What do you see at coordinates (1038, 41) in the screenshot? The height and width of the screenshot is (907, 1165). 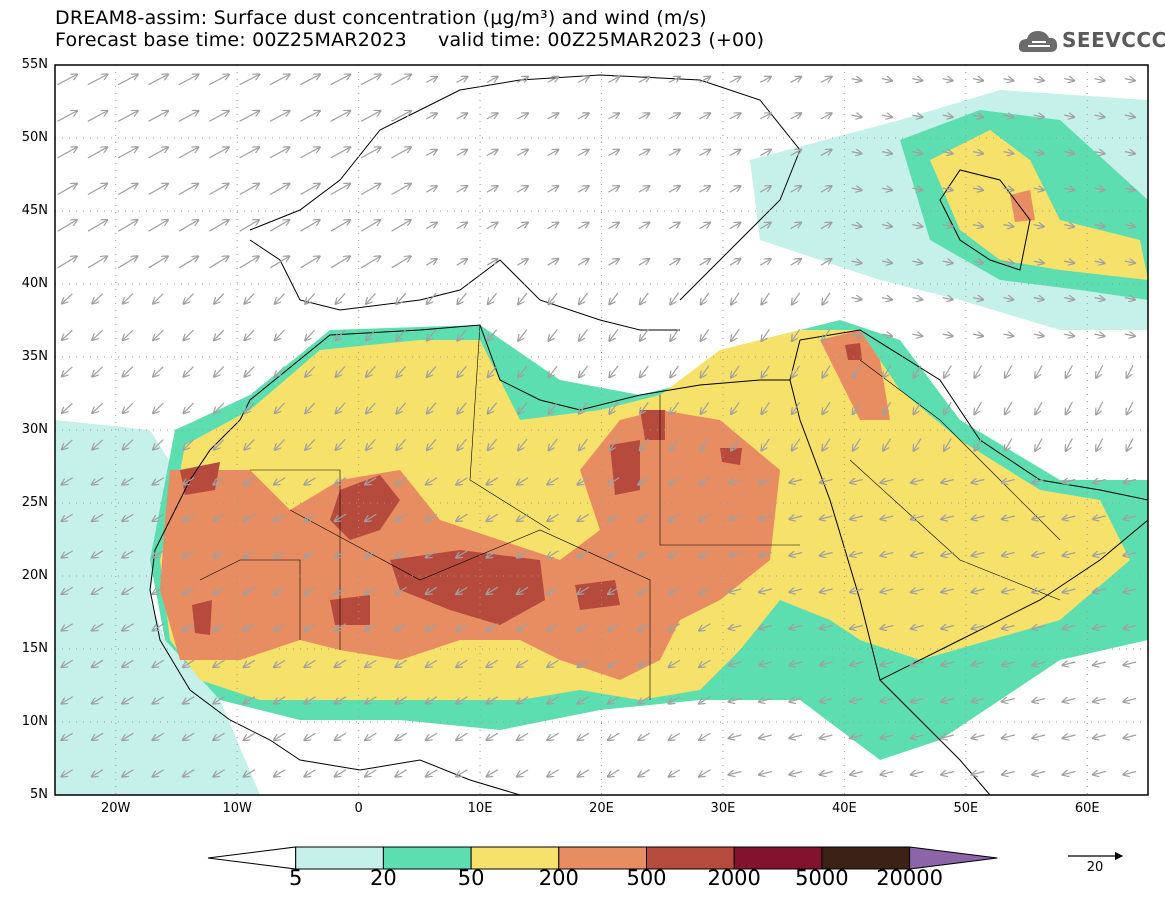 I see `cloud-icon` at bounding box center [1038, 41].